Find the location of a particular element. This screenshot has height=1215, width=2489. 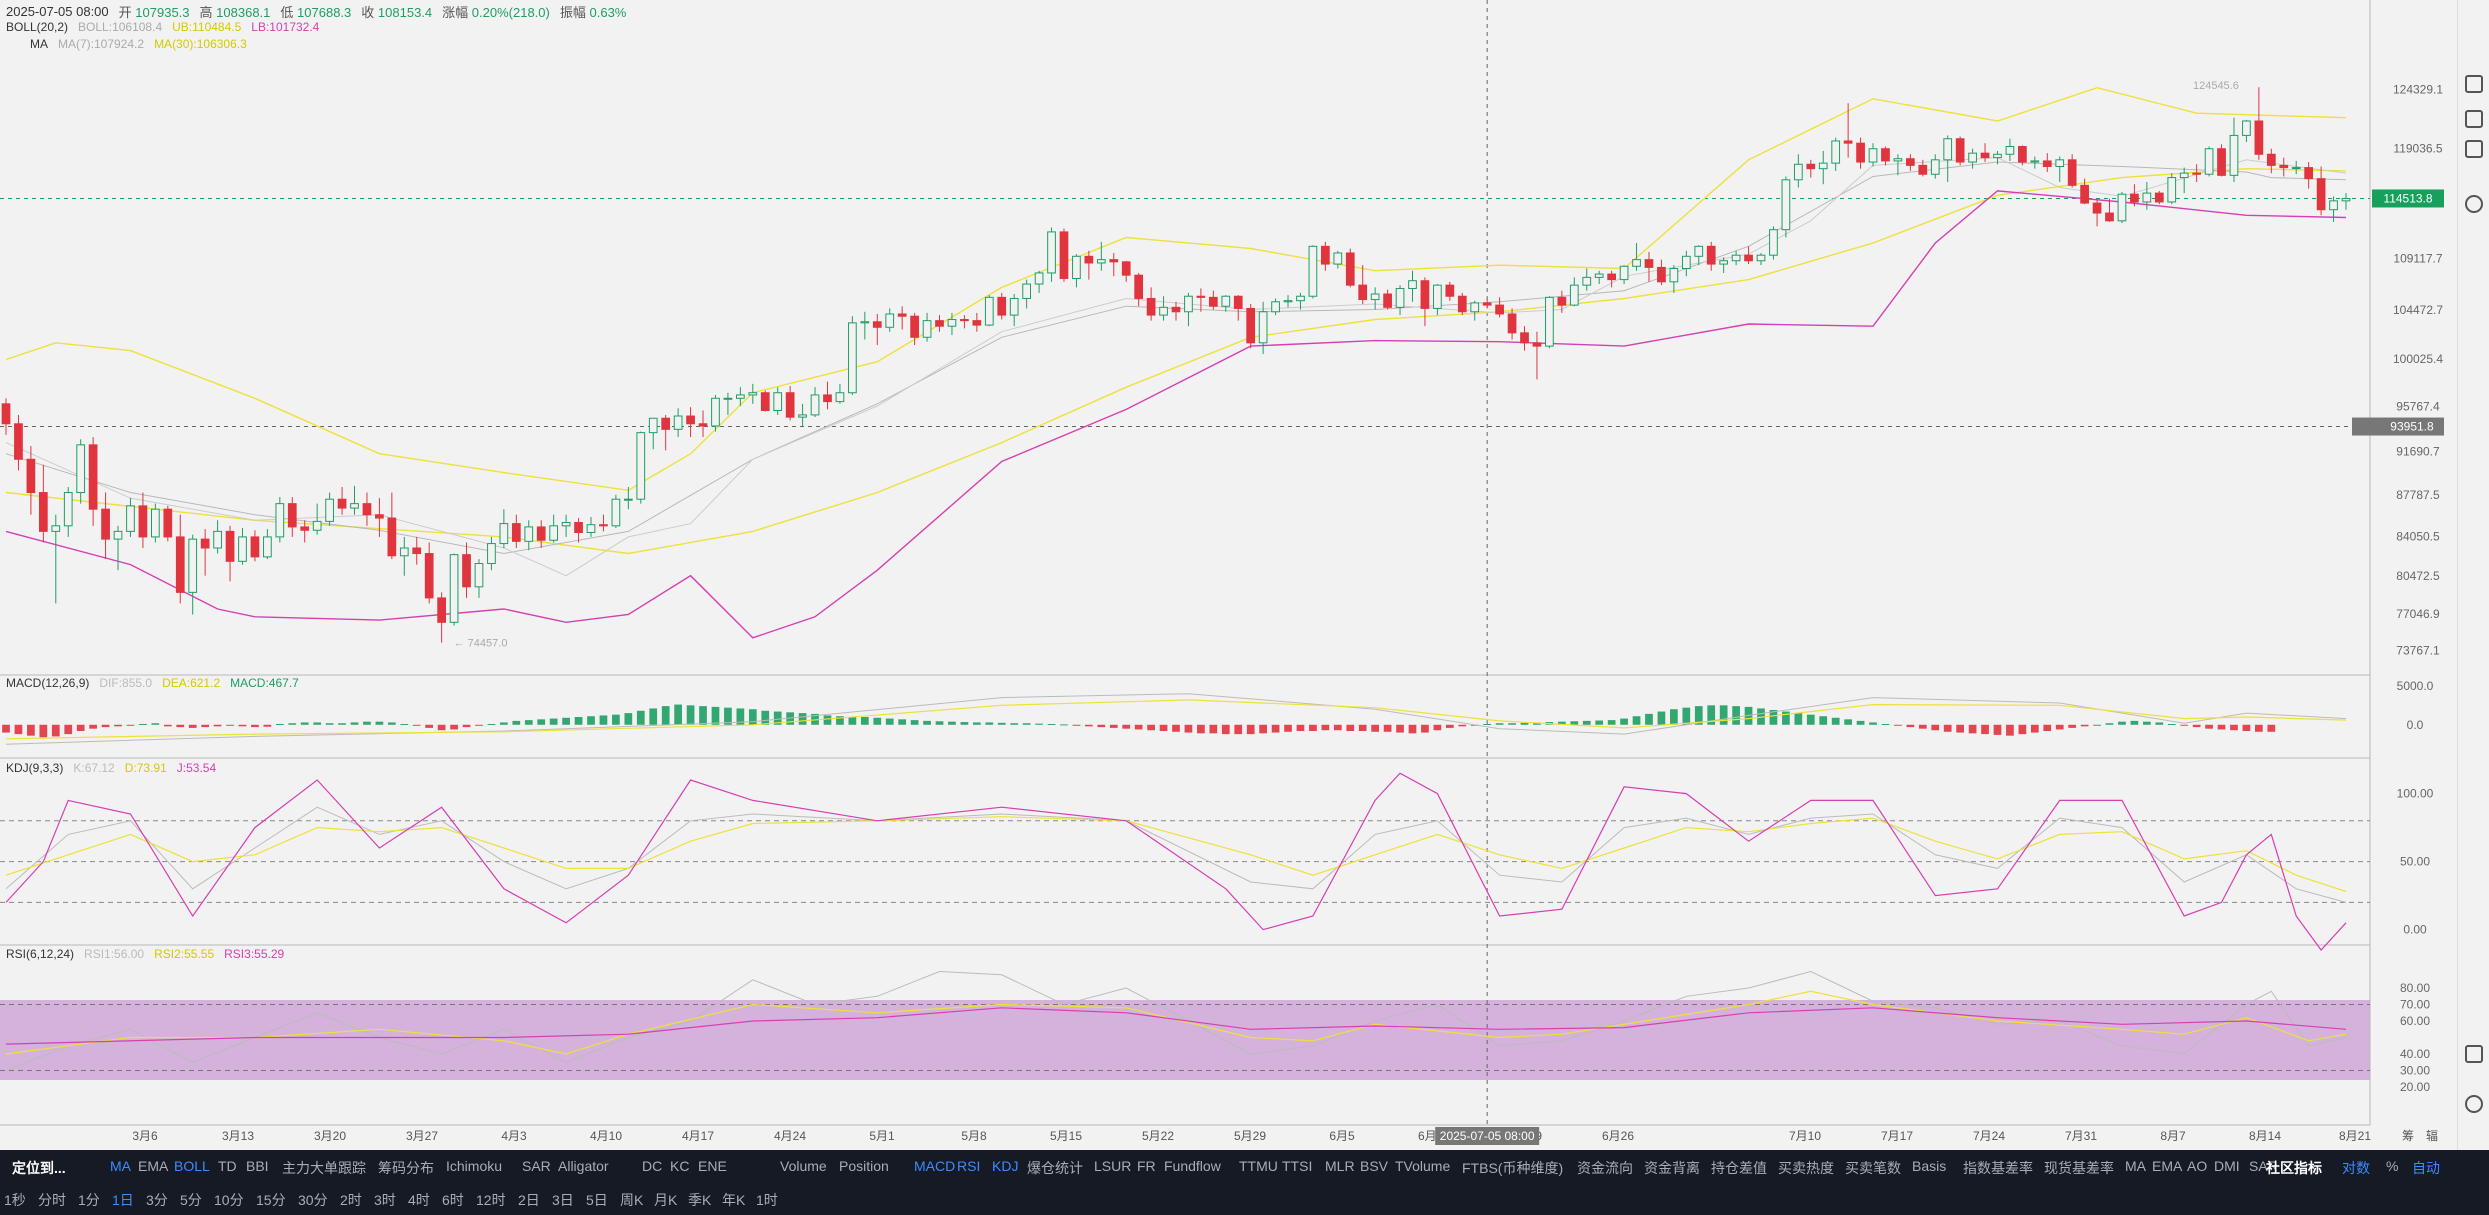

monitor-icon is located at coordinates (2474, 149).